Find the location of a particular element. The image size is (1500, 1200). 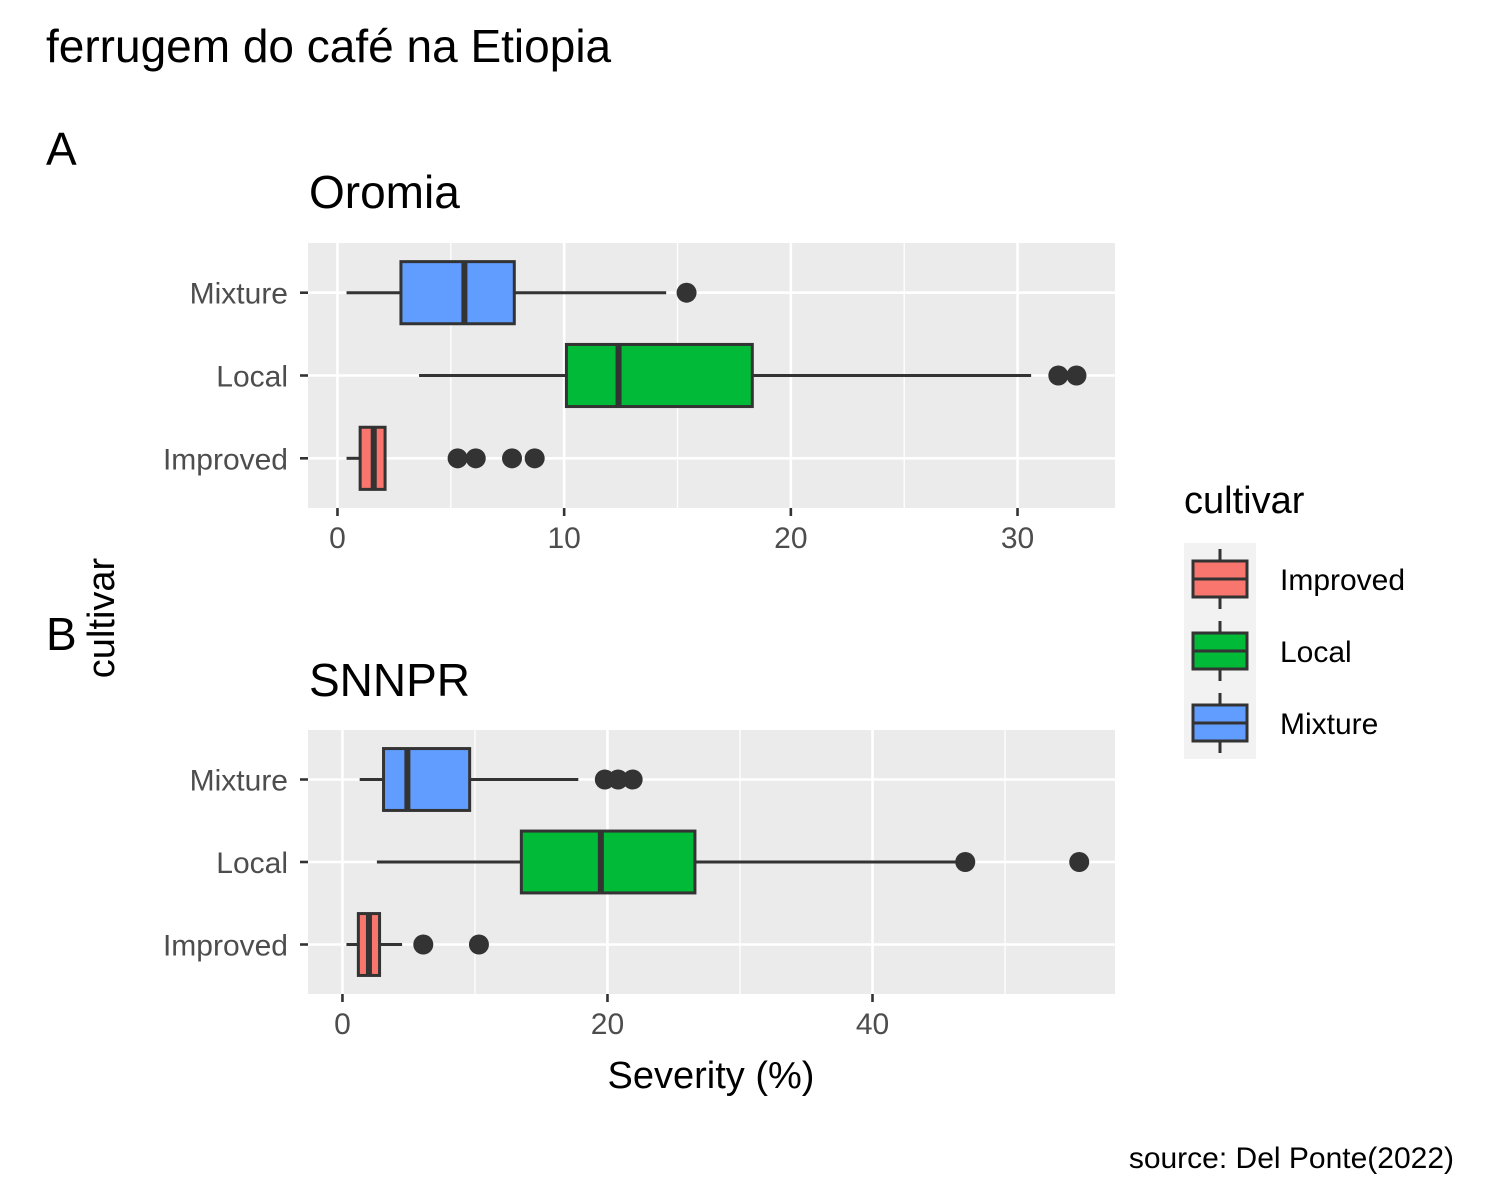

legend-label-mixture: Mixture is located at coordinates (1329, 724).